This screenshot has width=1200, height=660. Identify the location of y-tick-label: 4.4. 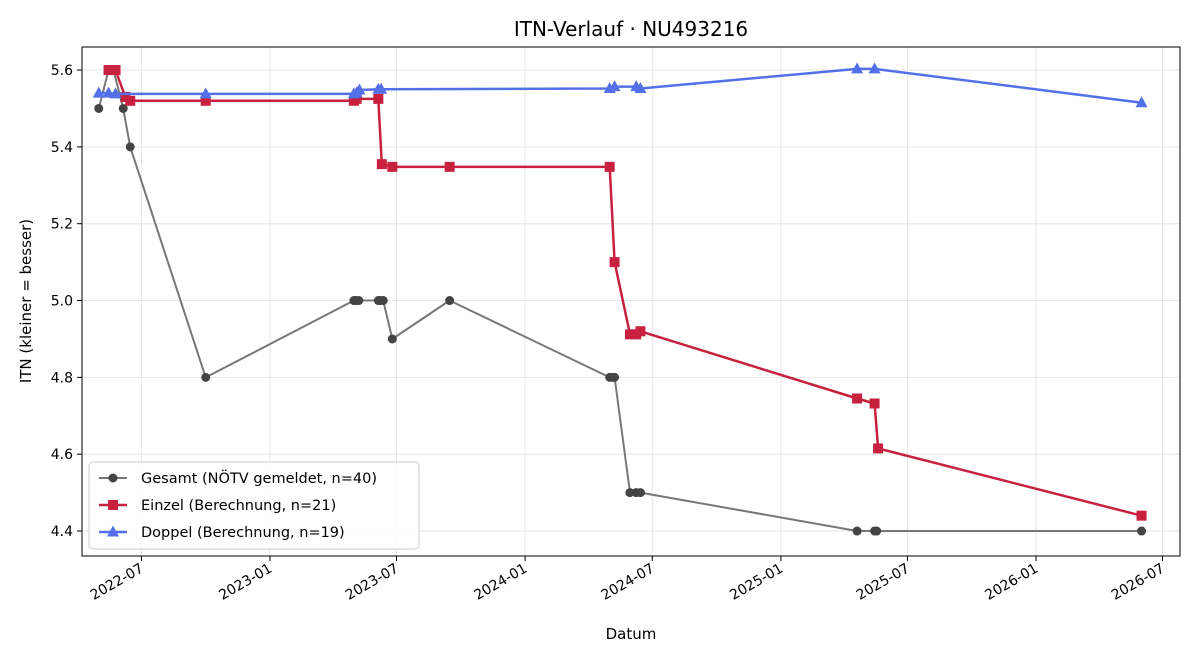
(62, 532).